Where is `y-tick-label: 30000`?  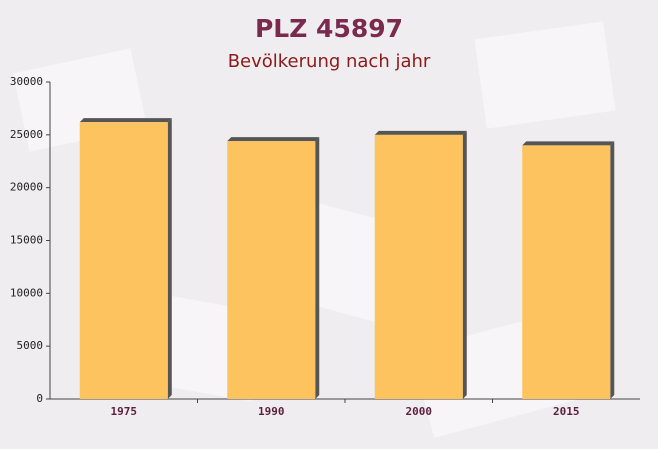 y-tick-label: 30000 is located at coordinates (26, 81).